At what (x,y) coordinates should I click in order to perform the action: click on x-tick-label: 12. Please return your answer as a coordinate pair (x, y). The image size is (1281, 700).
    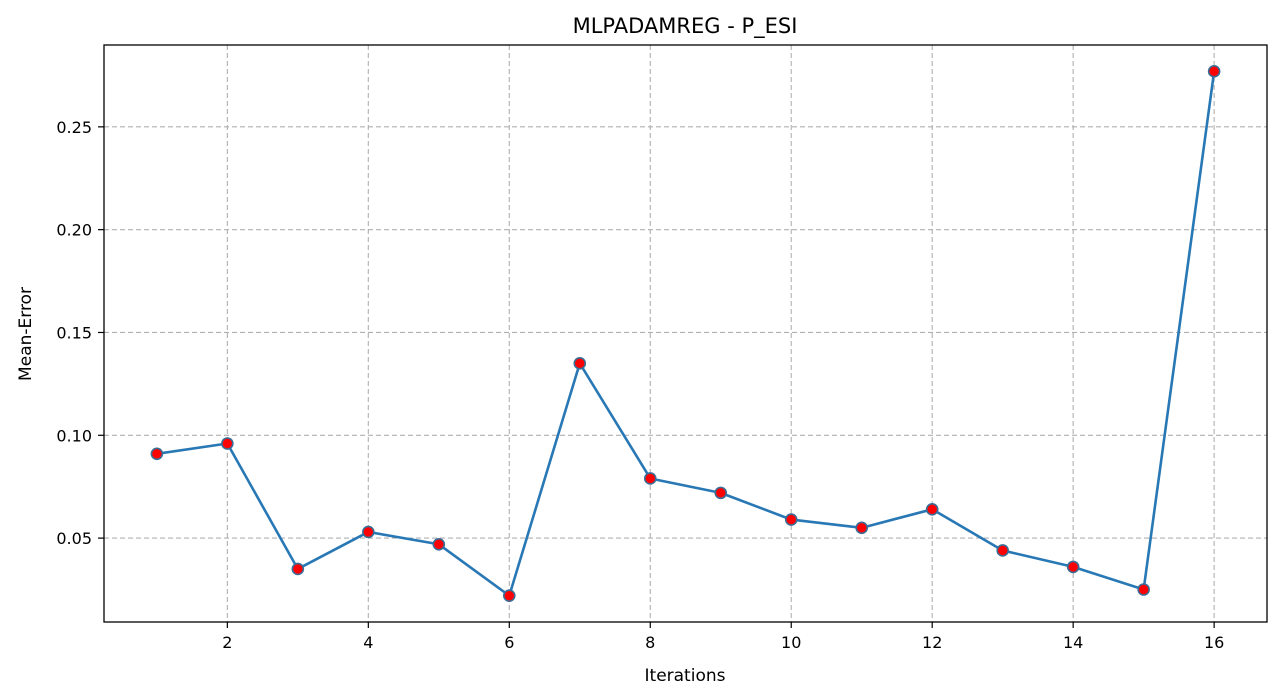
    Looking at the image, I should click on (932, 642).